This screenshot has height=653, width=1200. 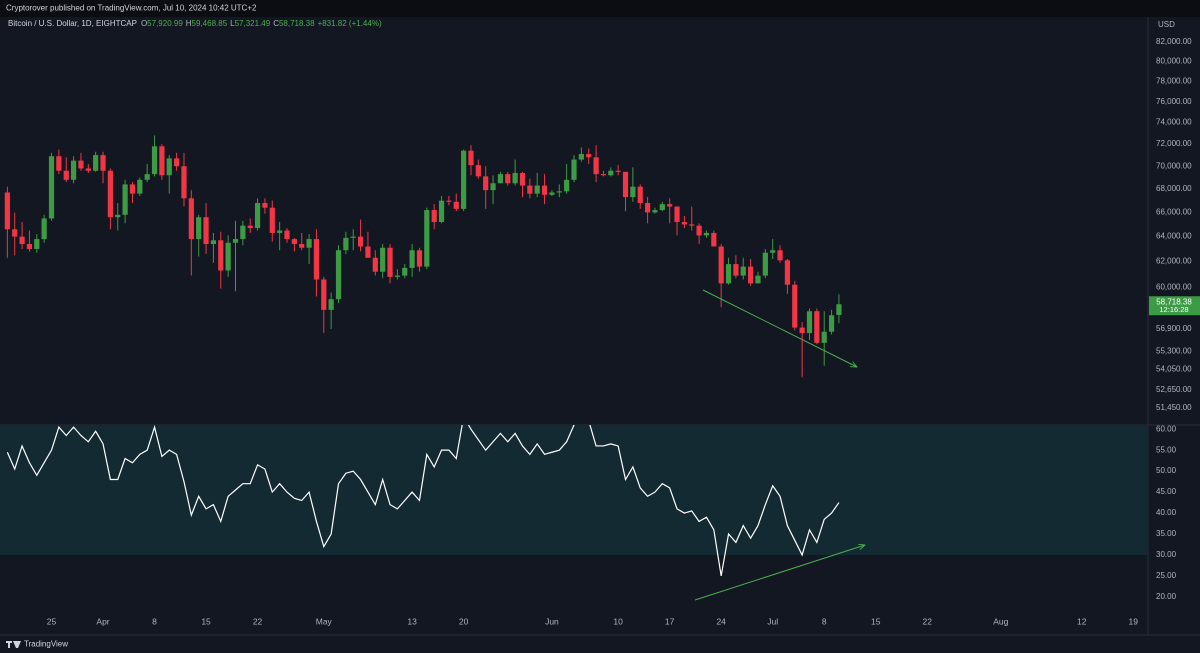 What do you see at coordinates (297, 23) in the screenshot?
I see `ohlc-value: 58,718.38` at bounding box center [297, 23].